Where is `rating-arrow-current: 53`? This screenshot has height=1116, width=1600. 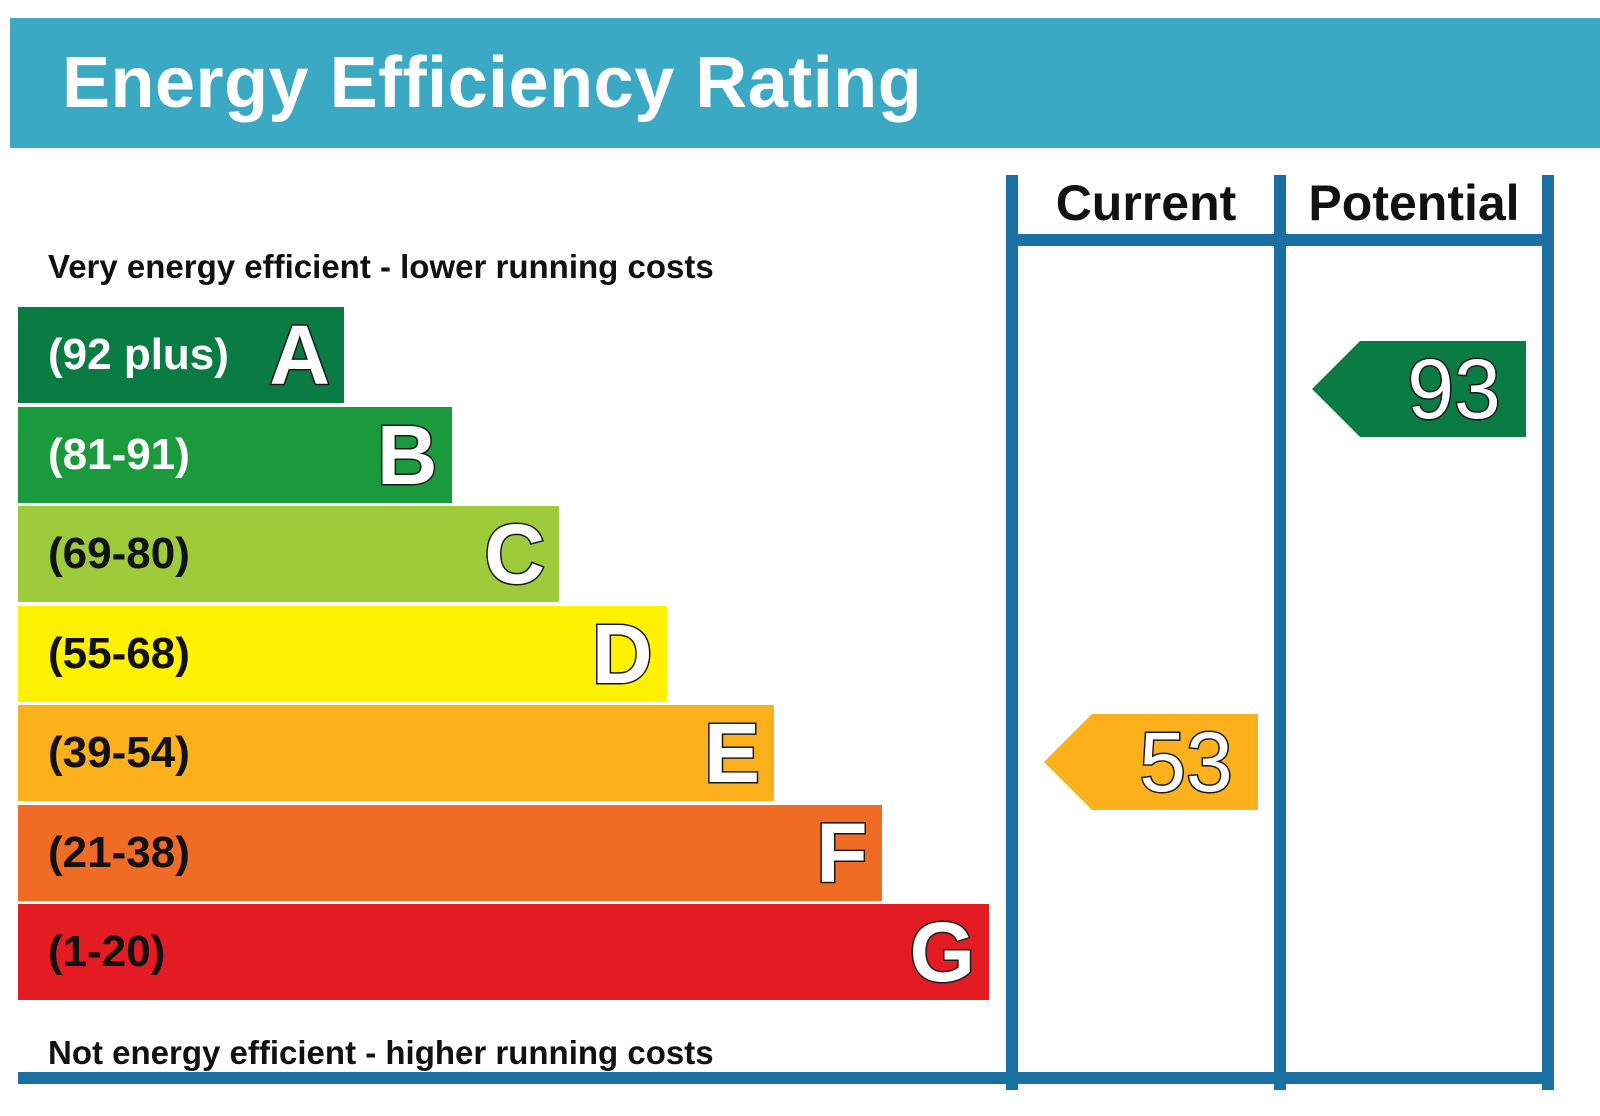 rating-arrow-current: 53 is located at coordinates (1151, 762).